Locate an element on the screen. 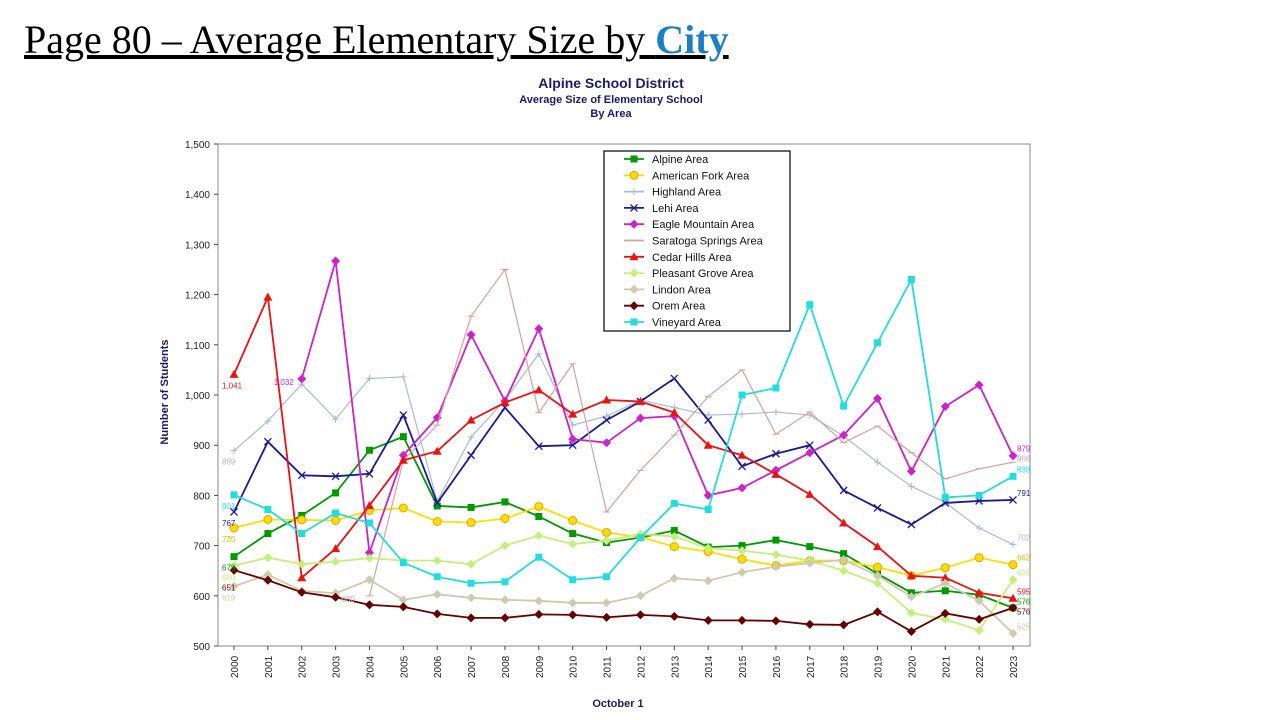 This screenshot has height=720, width=1280. chart-subtitle: Average Size of Elementary School is located at coordinates (611, 100).